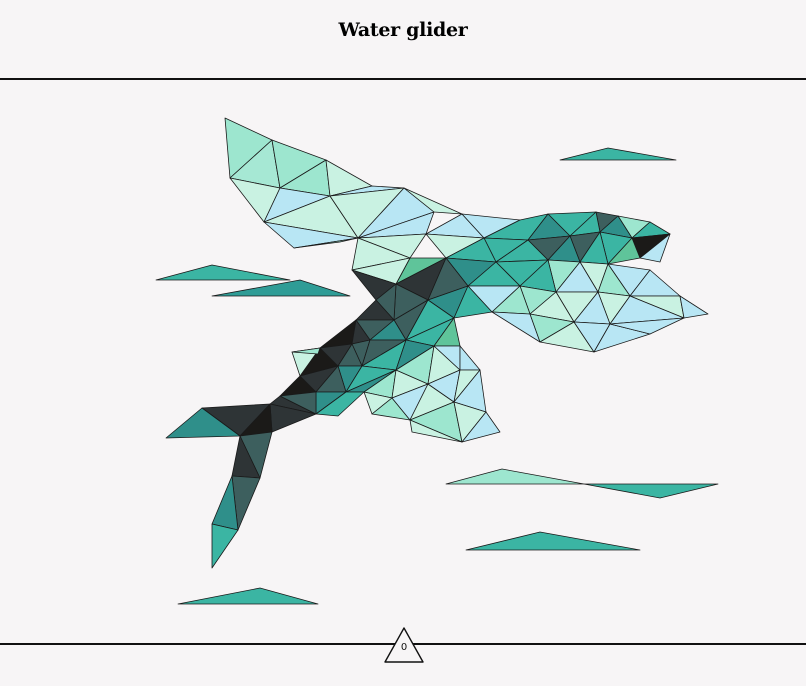 The width and height of the screenshot is (806, 686). I want to click on counter-value: 0, so click(404, 647).